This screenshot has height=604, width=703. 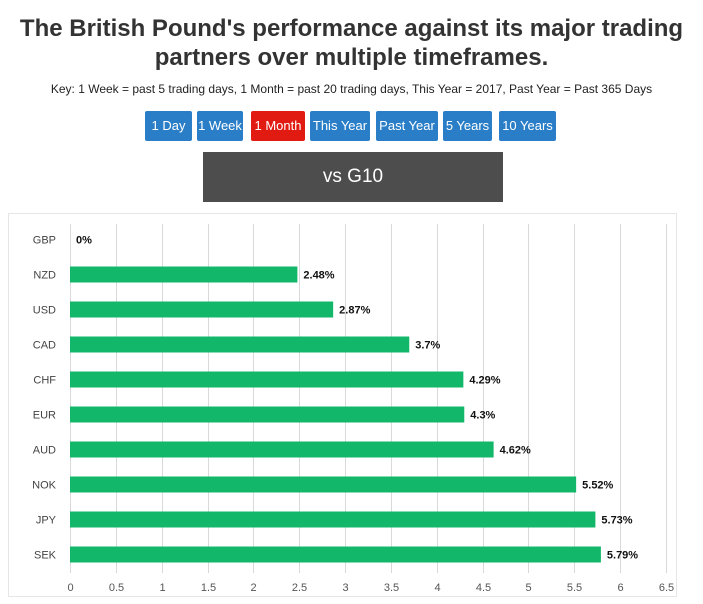 I want to click on timeframe-button-1-month: 1 Month, so click(x=278, y=126).